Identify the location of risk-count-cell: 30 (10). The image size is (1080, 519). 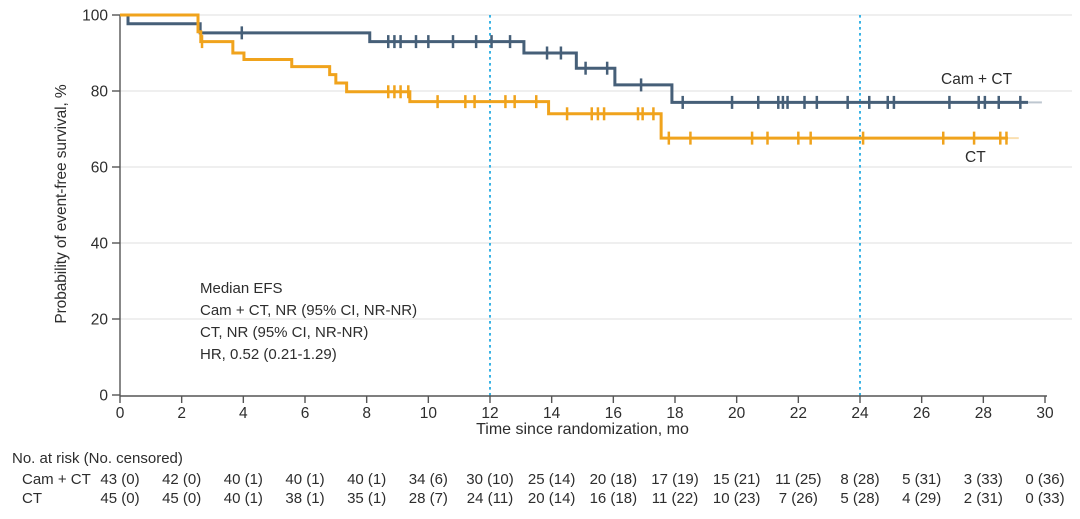
(490, 479).